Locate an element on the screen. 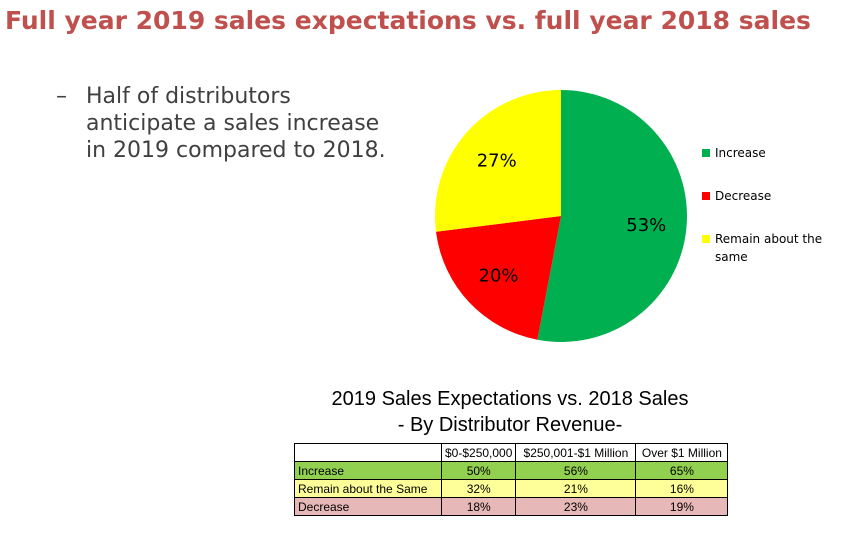 This screenshot has width=846, height=548. pie-data-label: 20% is located at coordinates (499, 276).